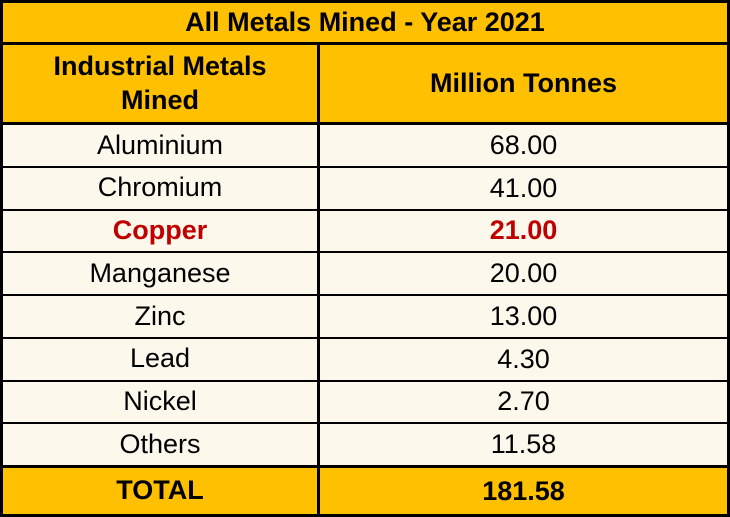 The height and width of the screenshot is (517, 730). What do you see at coordinates (523, 444) in the screenshot?
I see `tonnes-value: 11.58` at bounding box center [523, 444].